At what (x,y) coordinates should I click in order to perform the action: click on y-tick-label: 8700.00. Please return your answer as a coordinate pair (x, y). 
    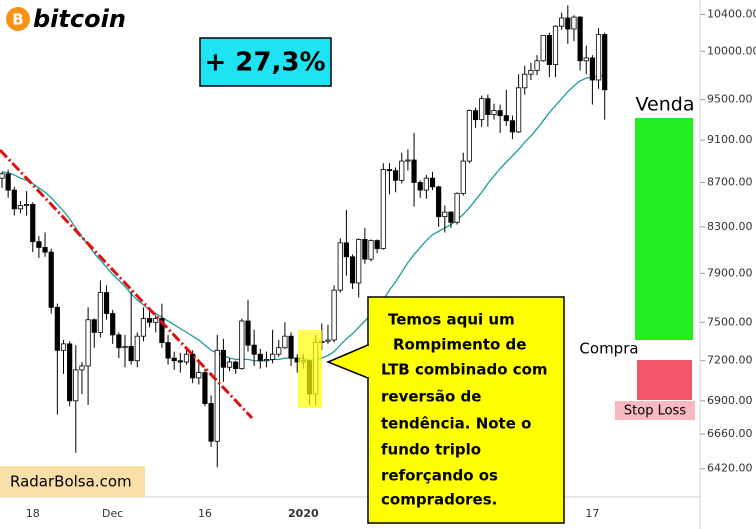
    Looking at the image, I should click on (730, 181).